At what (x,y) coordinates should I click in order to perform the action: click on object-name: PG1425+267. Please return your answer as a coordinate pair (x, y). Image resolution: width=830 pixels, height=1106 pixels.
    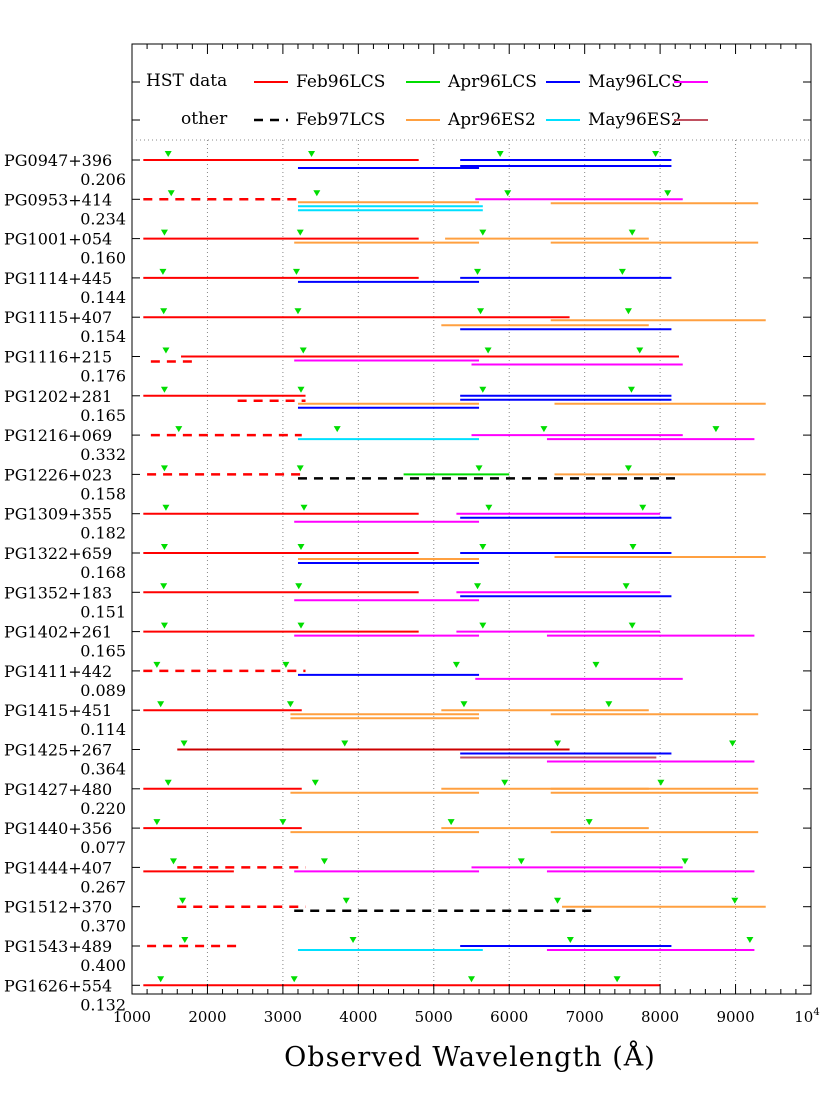
    Looking at the image, I should click on (58, 750).